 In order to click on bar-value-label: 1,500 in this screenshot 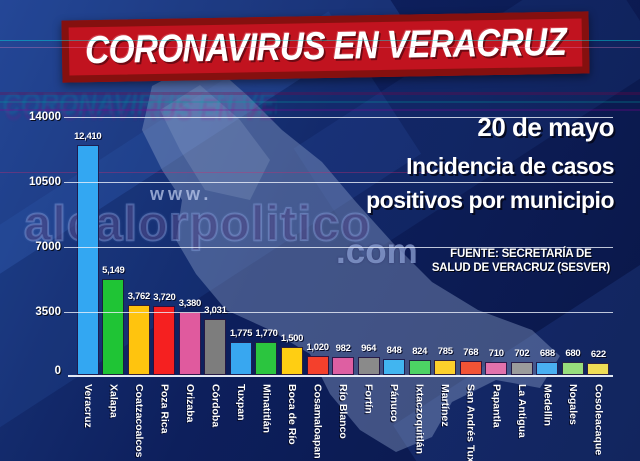, I will do `click(292, 338)`.